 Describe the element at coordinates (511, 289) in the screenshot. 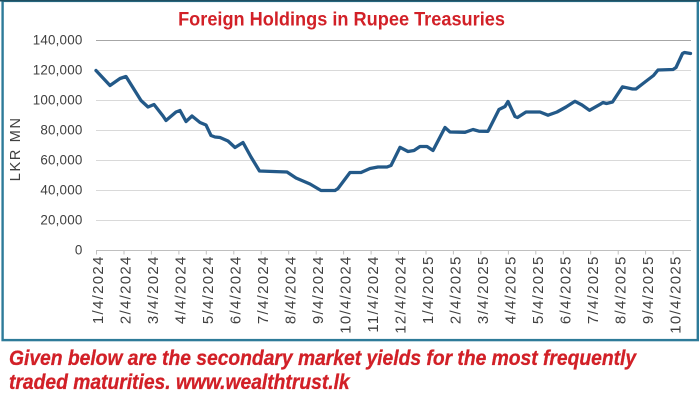

I see `svg-text: 4/4/2025` at that location.